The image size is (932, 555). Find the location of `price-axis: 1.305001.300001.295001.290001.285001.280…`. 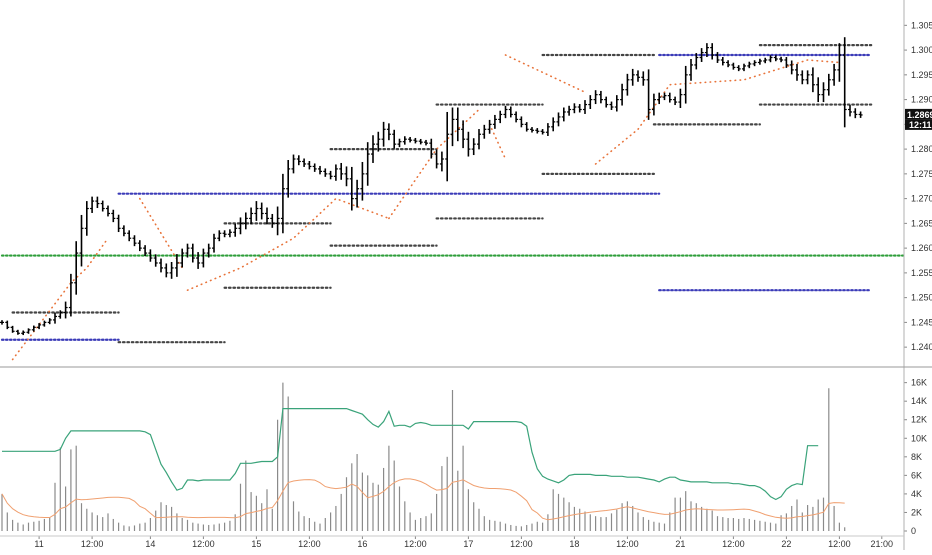

price-axis: 1.305001.300001.295001.290001.285001.280… is located at coordinates (918, 186).